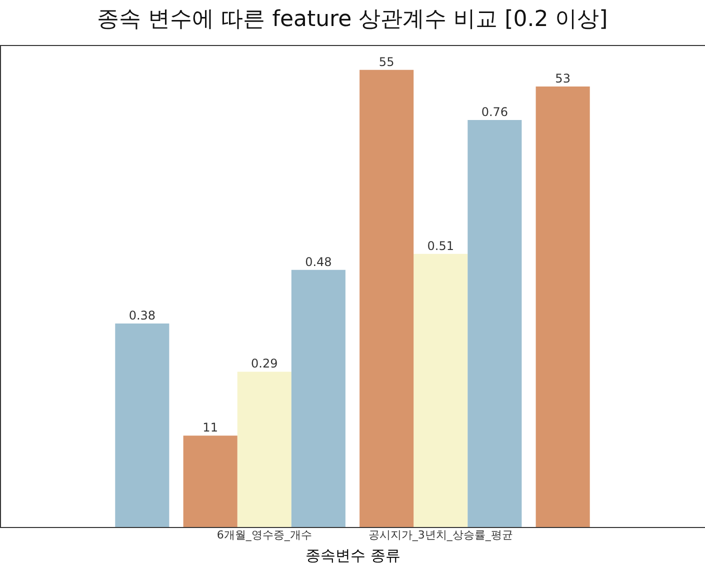 This screenshot has height=571, width=705. What do you see at coordinates (318, 261) in the screenshot?
I see `data-label: 0.48` at bounding box center [318, 261].